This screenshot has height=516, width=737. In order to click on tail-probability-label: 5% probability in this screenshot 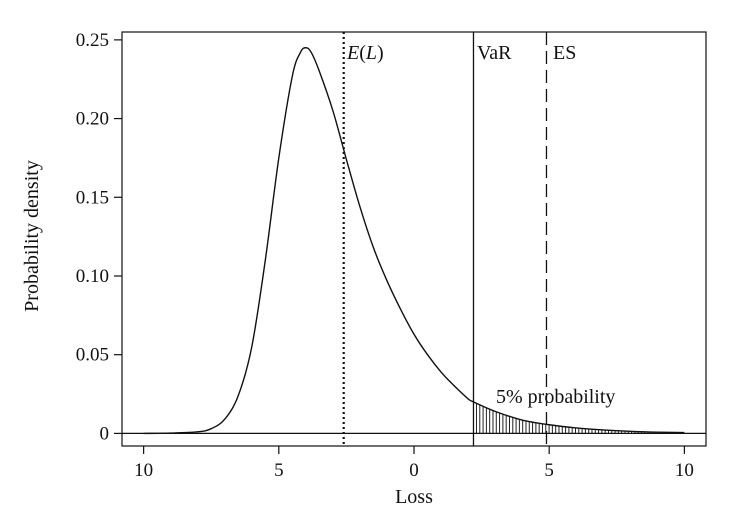, I will do `click(555, 397)`.